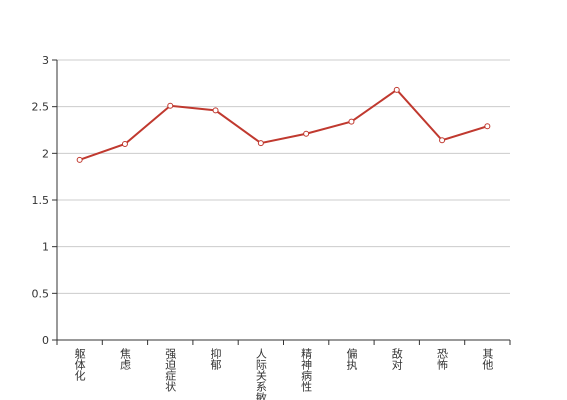 This screenshot has width=567, height=400. I want to click on y-tick-label: 3, so click(45, 60).